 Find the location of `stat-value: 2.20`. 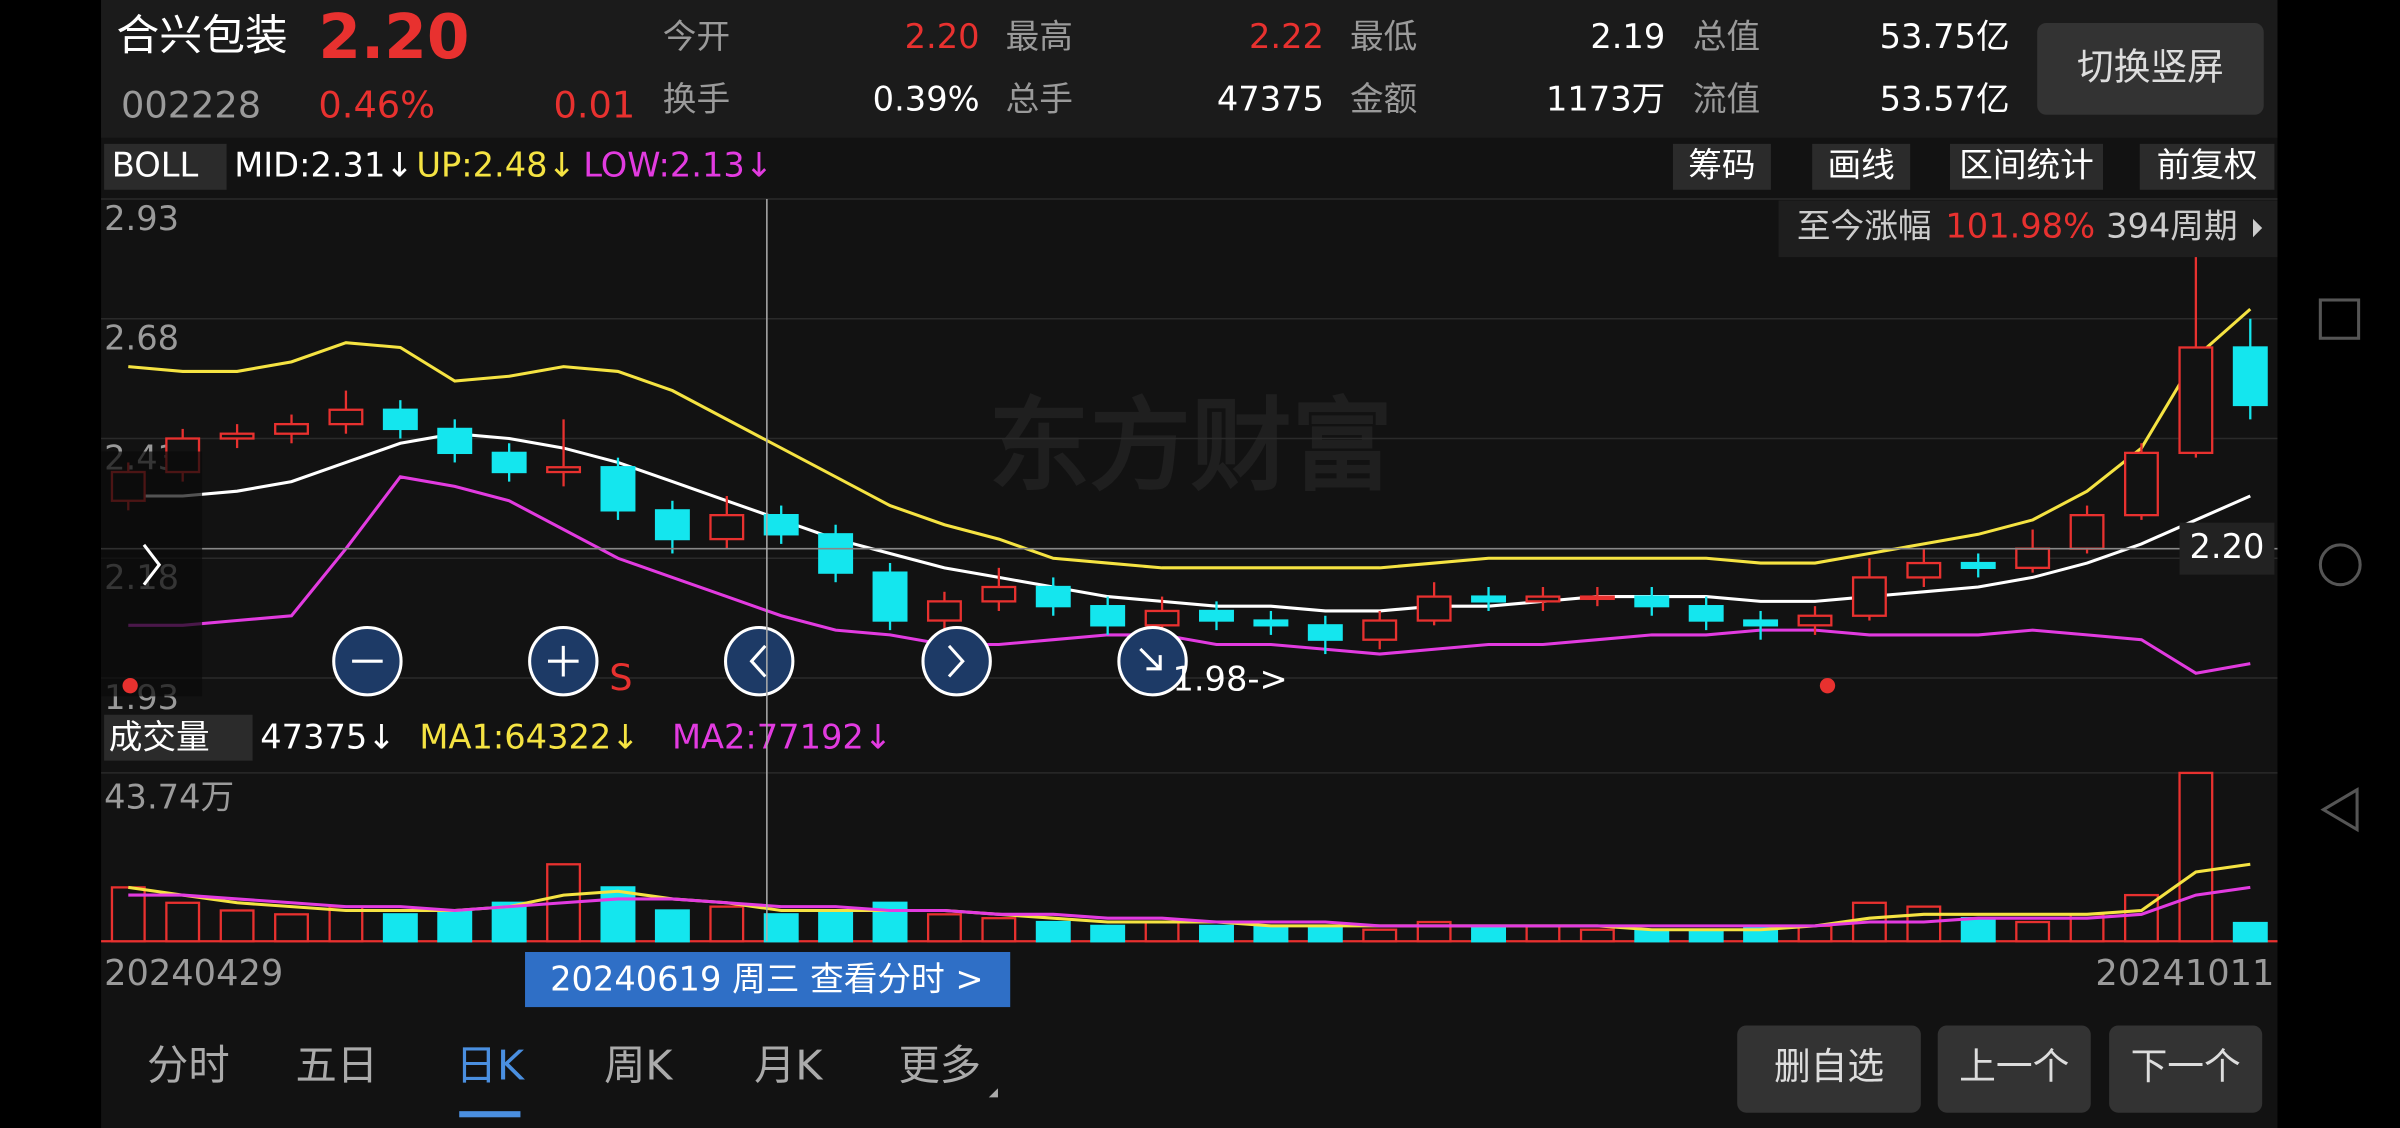

stat-value: 2.20 is located at coordinates (942, 36).